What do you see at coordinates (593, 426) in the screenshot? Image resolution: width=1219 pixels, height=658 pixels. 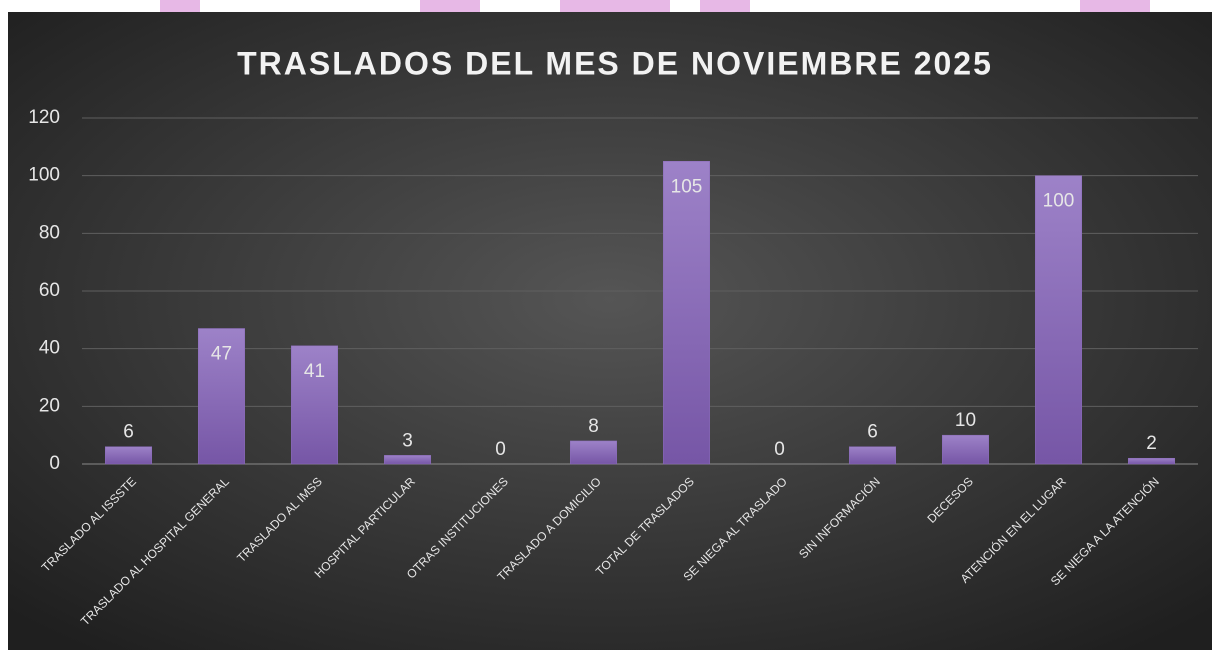 I see `data-label: 8` at bounding box center [593, 426].